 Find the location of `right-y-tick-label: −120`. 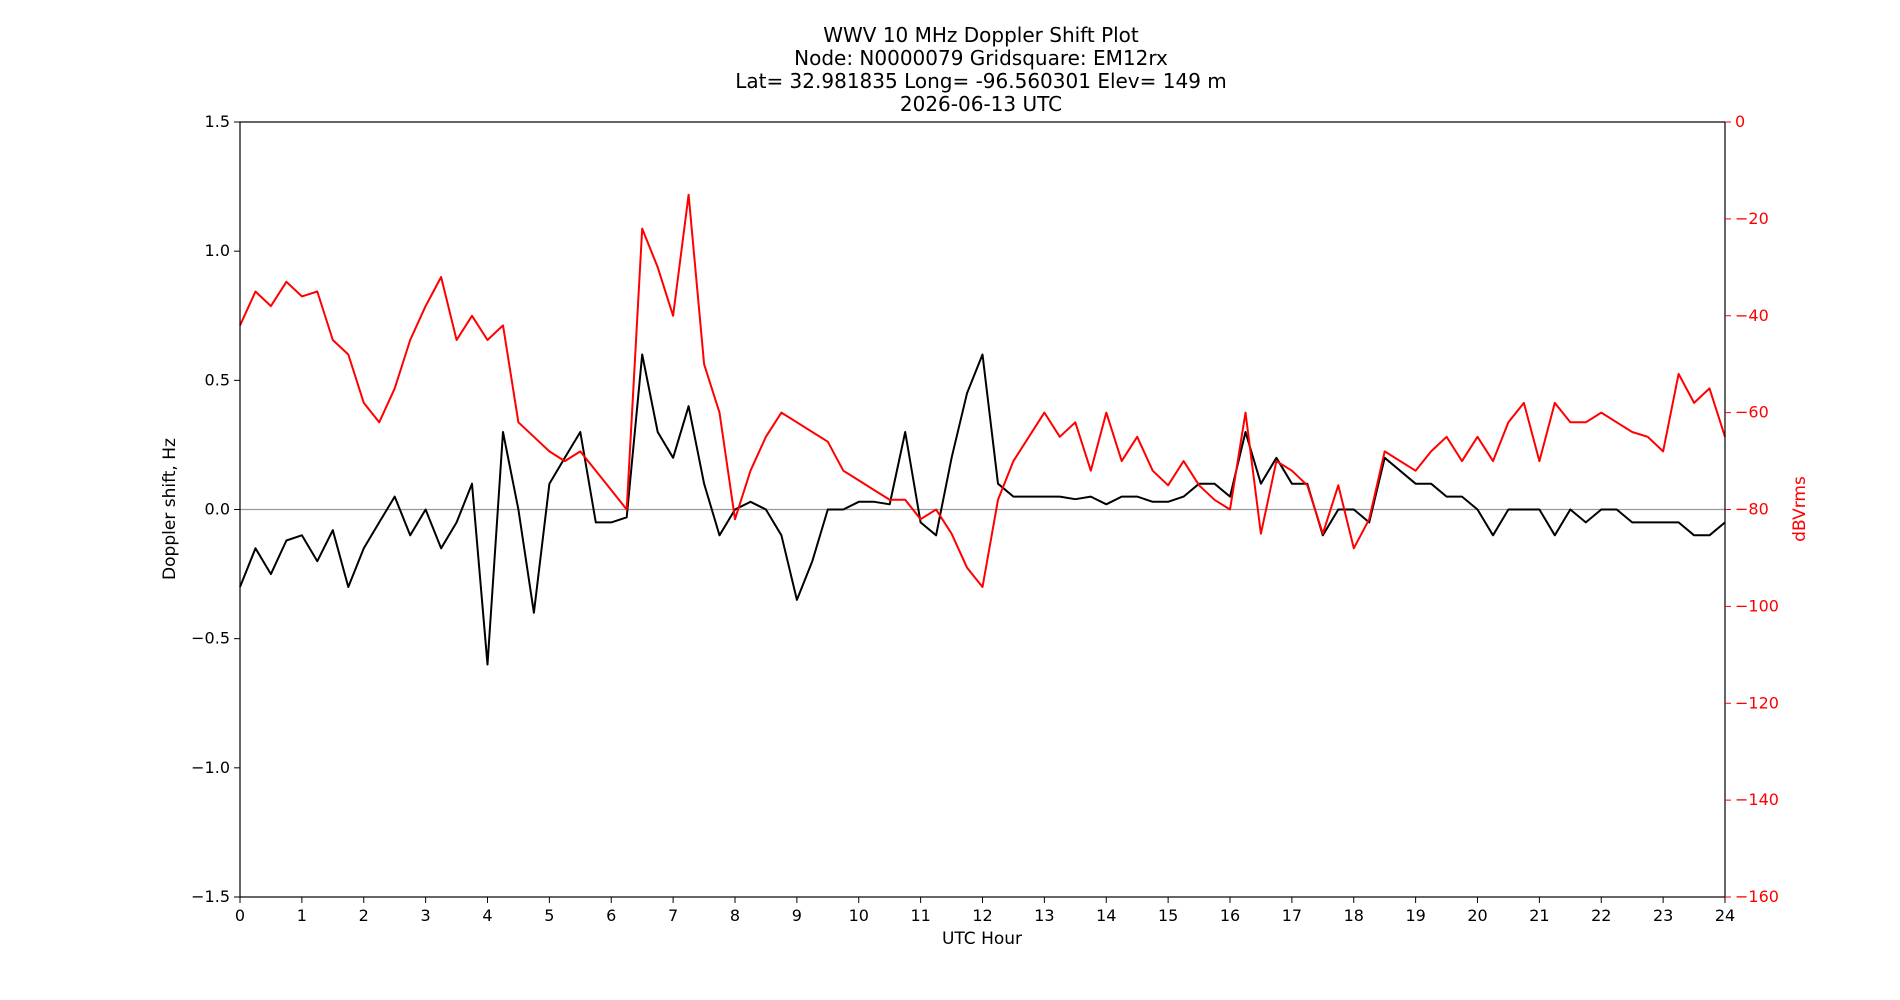

right-y-tick-label: −120 is located at coordinates (1757, 702).